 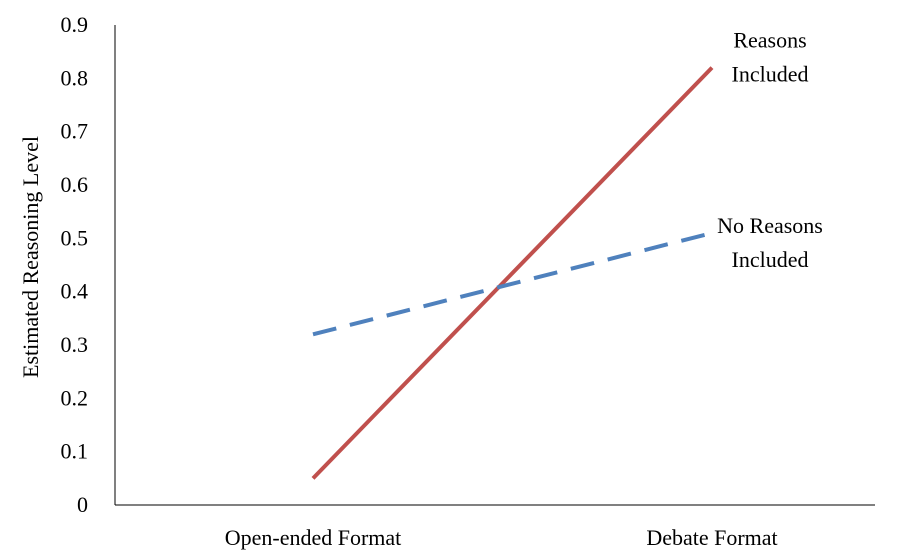 I want to click on y-tick-label: 0.7, so click(x=75, y=131).